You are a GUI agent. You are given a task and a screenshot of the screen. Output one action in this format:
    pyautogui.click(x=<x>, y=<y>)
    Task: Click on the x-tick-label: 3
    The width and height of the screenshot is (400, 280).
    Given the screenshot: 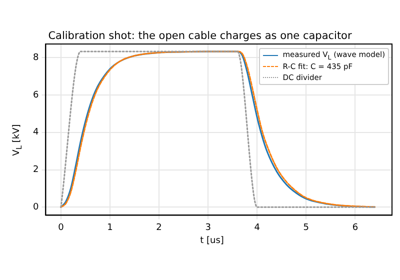 What is the action you would take?
    pyautogui.click(x=208, y=227)
    